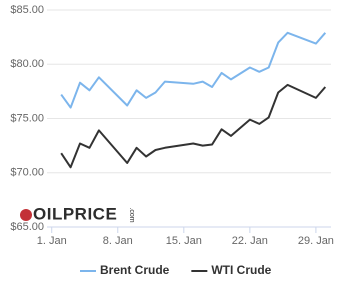  Describe the element at coordinates (184, 241) in the screenshot. I see `x-tick-label: 15. Jan` at that location.